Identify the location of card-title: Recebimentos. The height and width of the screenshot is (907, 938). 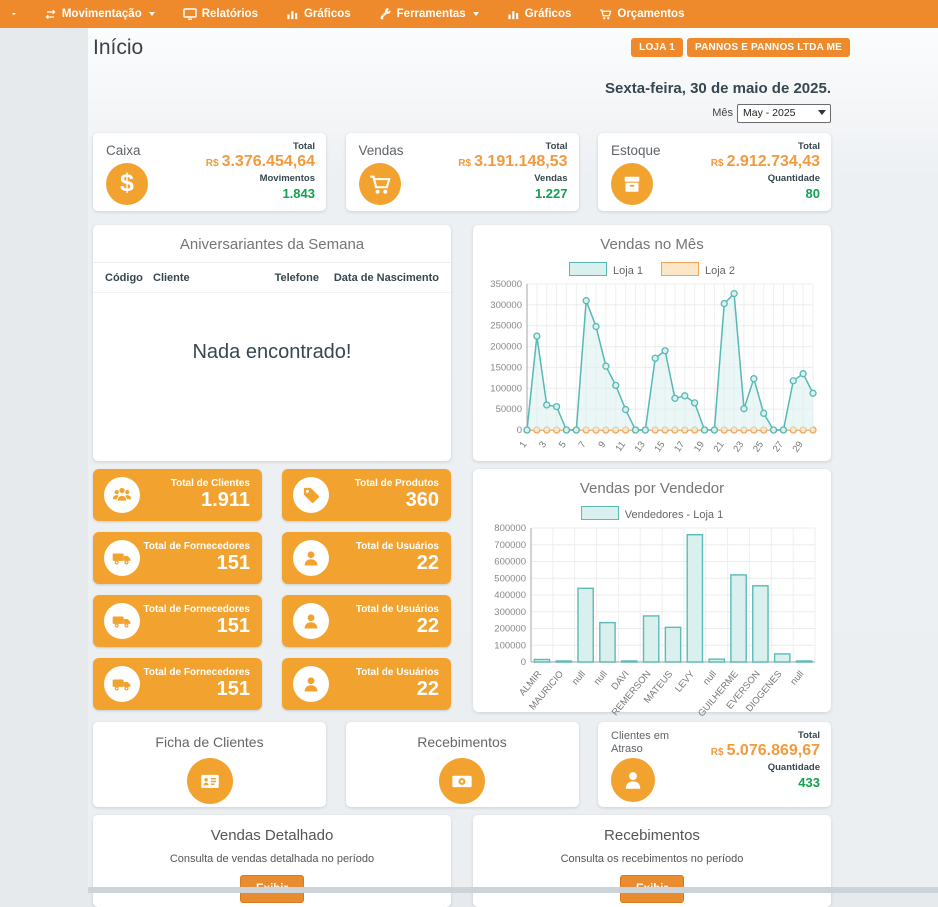
(462, 741).